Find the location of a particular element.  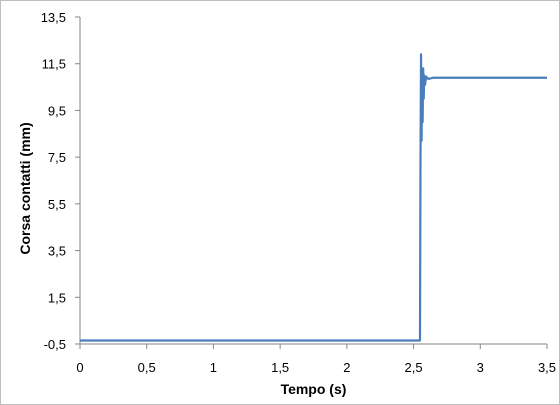

x-axis-title: Tempo (s) is located at coordinates (314, 389).